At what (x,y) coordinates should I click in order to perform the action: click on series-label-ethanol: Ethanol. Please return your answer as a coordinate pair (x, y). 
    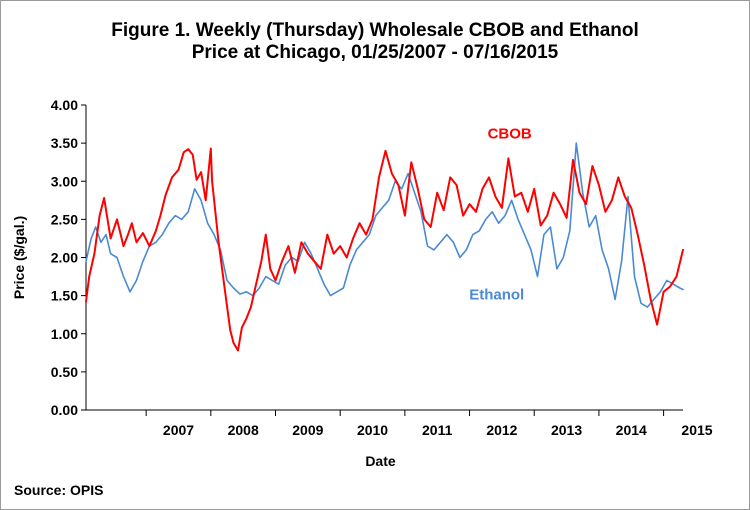
    Looking at the image, I should click on (496, 294).